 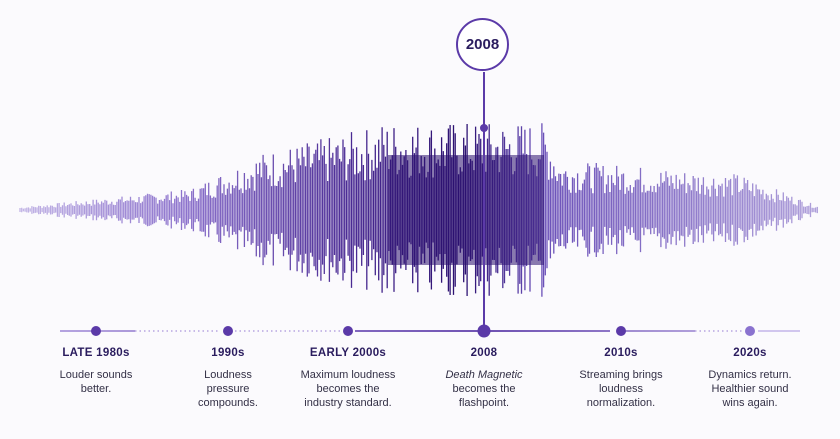 What do you see at coordinates (484, 375) in the screenshot?
I see `album-title: Death Magnetic` at bounding box center [484, 375].